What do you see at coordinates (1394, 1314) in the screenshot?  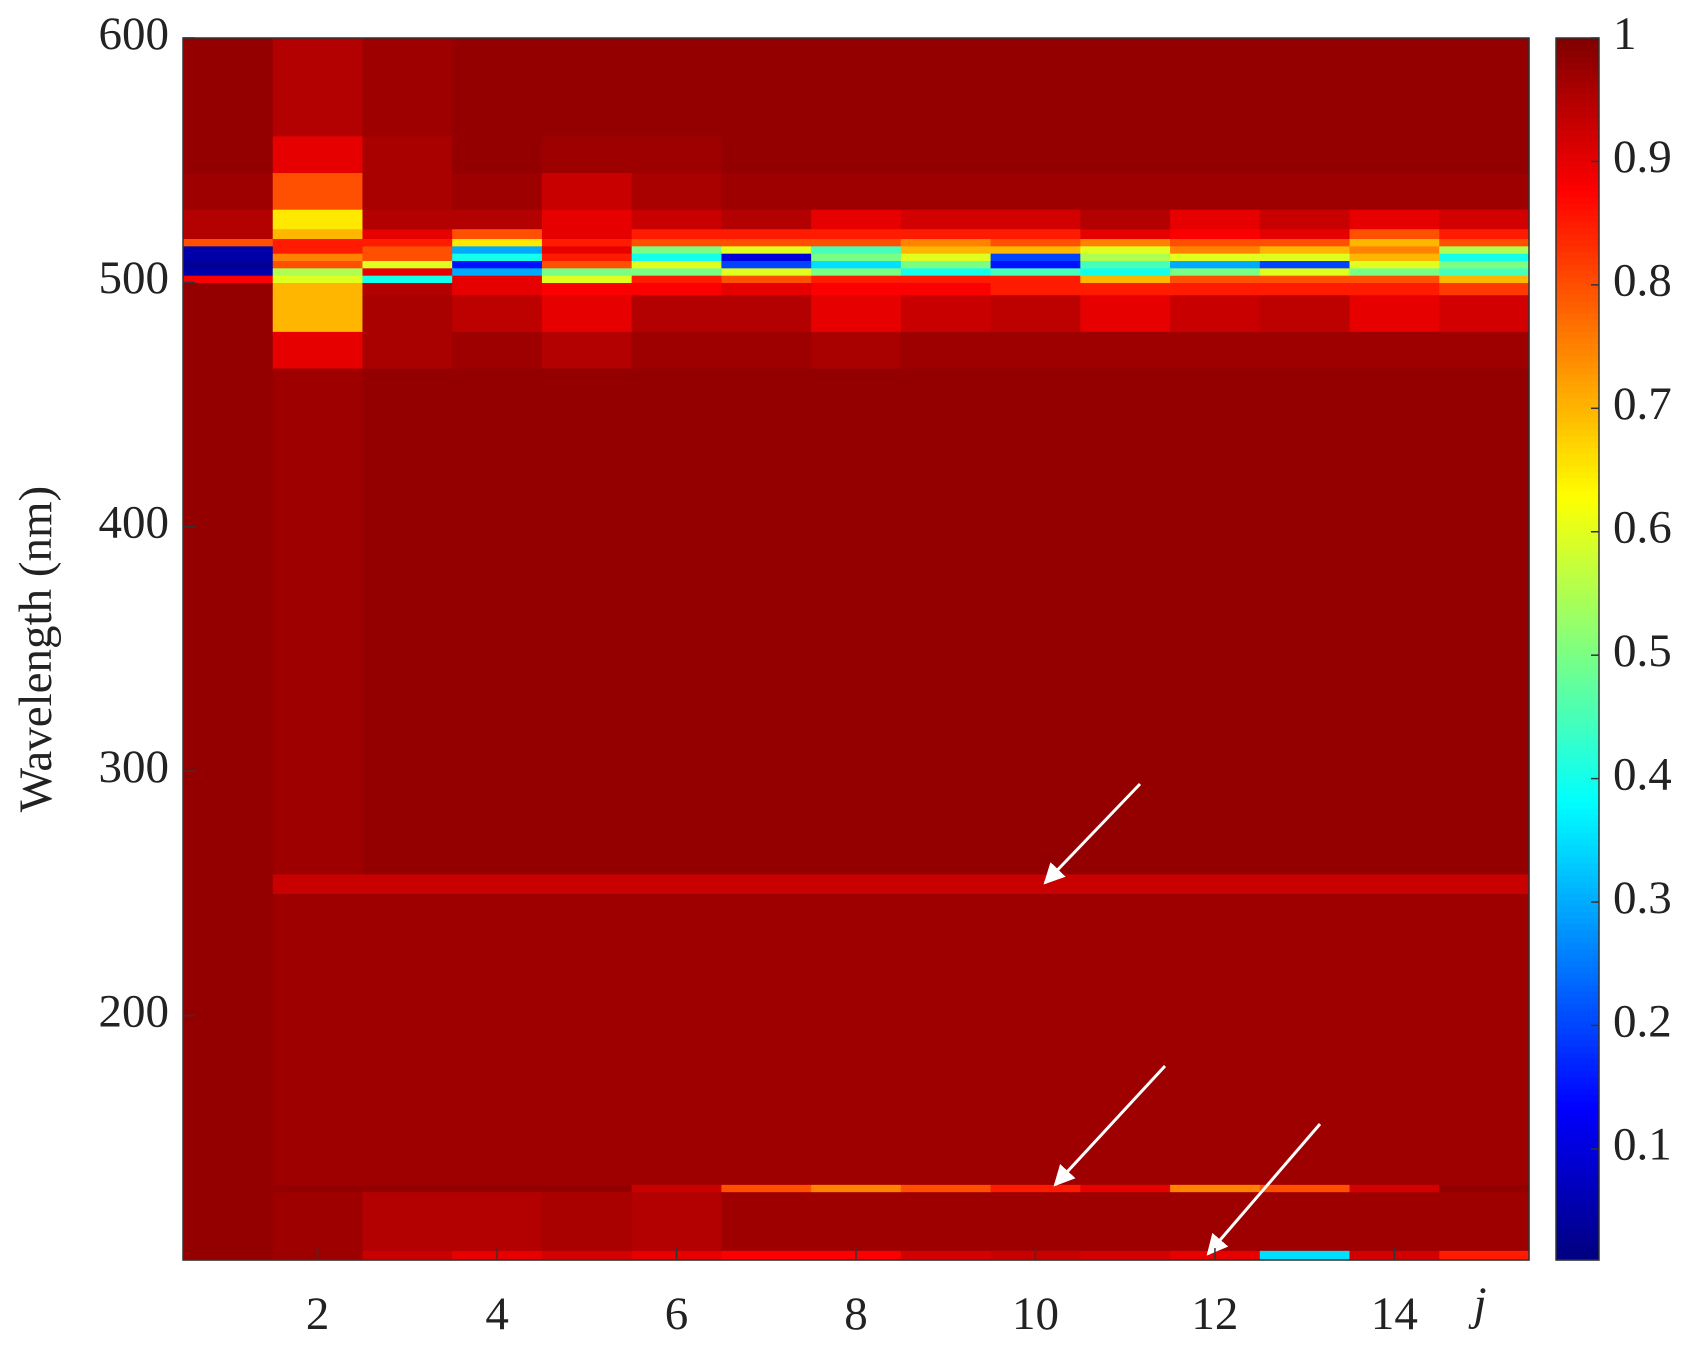 I see `x-tick-label: 14` at bounding box center [1394, 1314].